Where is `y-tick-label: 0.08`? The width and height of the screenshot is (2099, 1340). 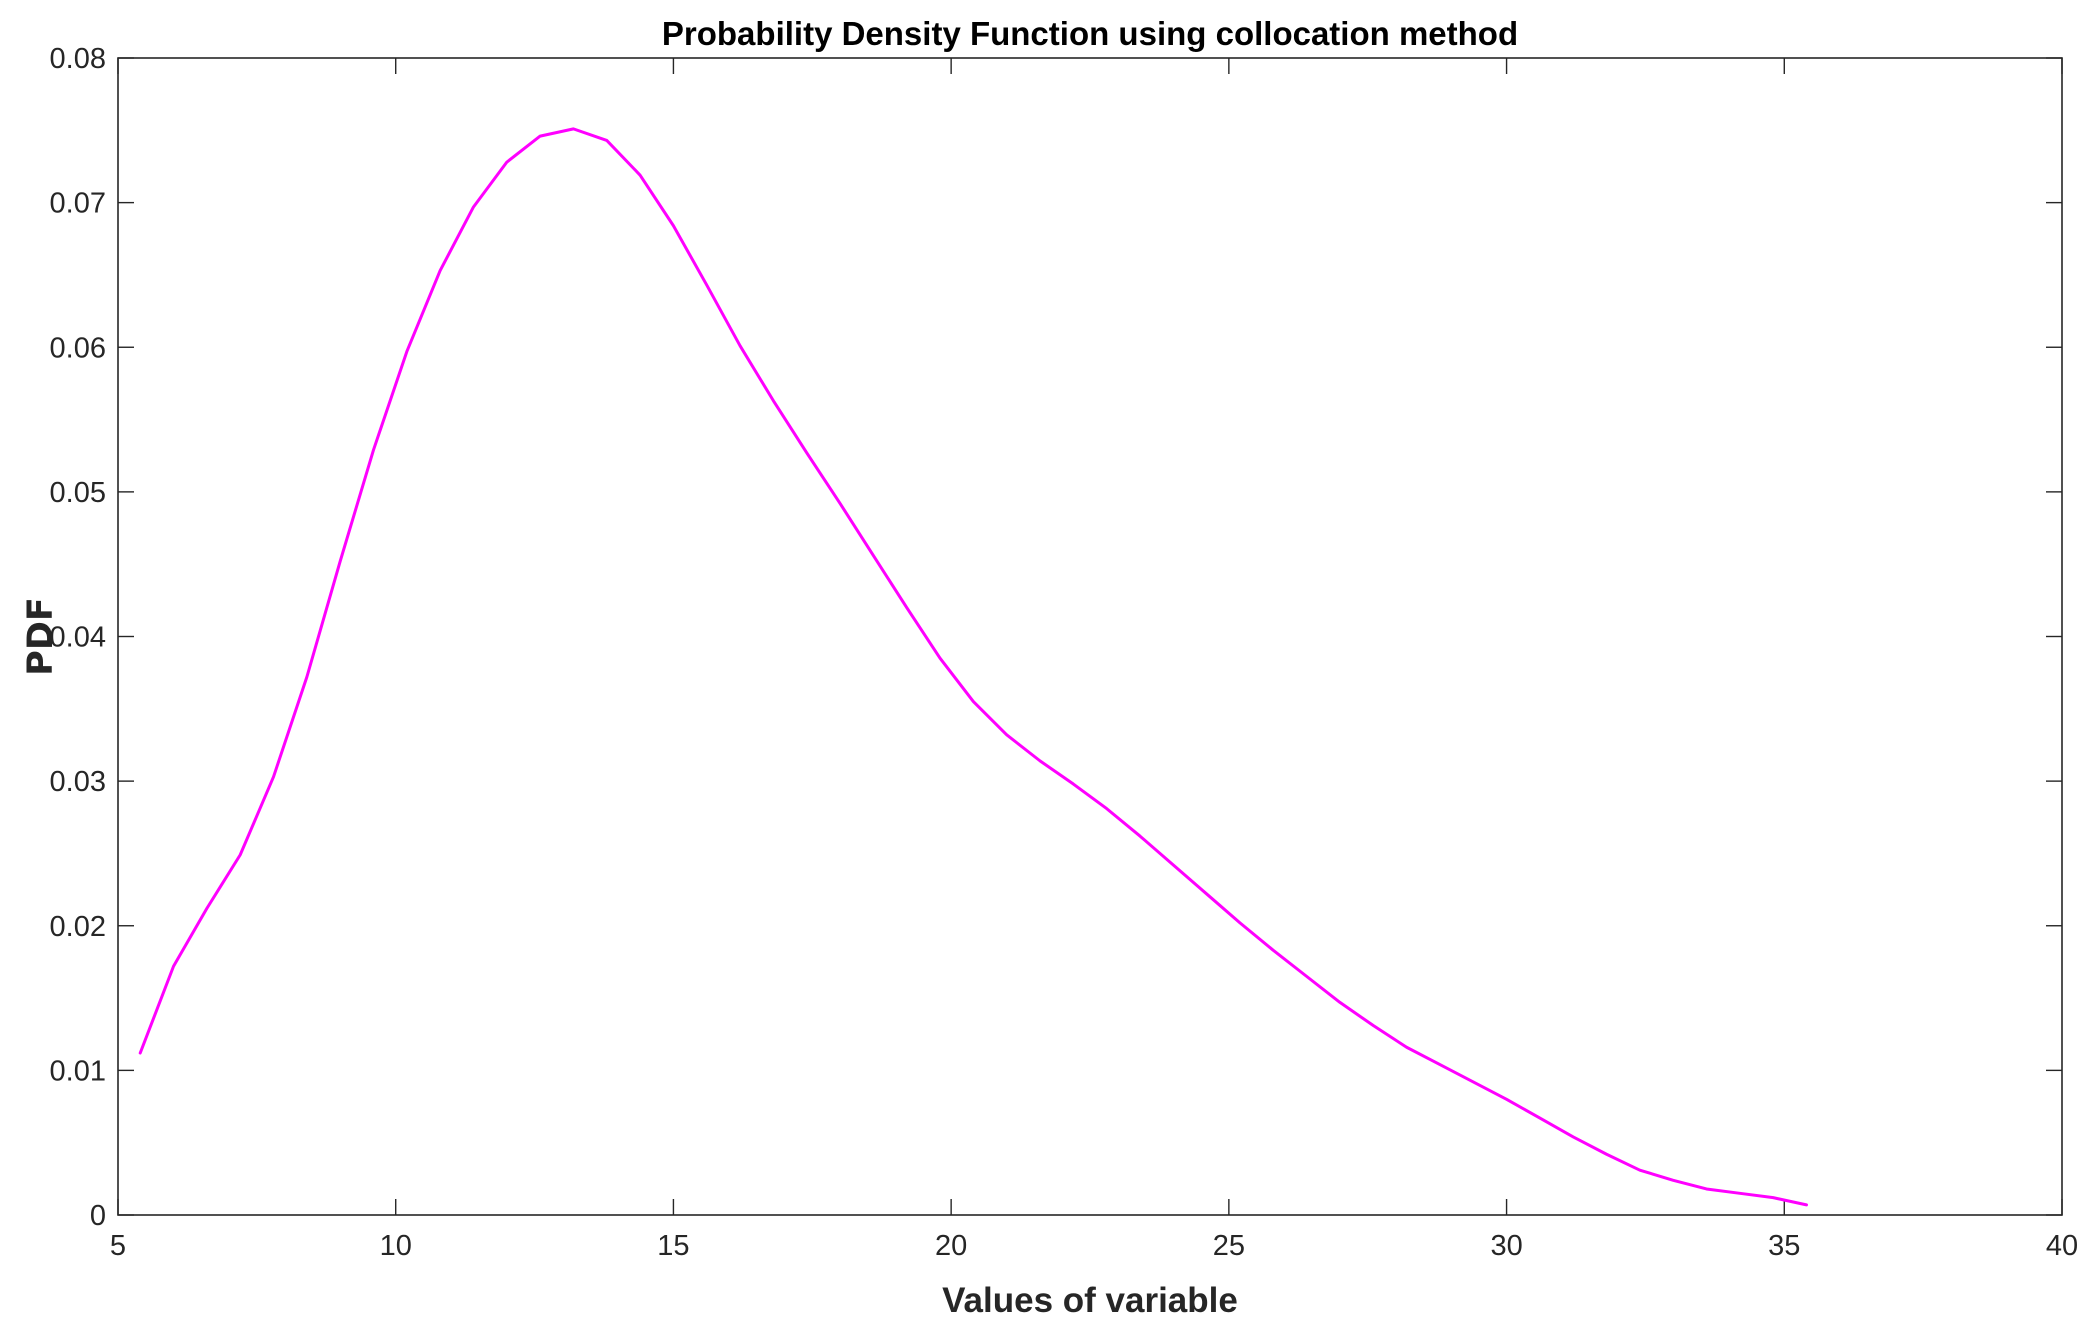
y-tick-label: 0.08 is located at coordinates (78, 59).